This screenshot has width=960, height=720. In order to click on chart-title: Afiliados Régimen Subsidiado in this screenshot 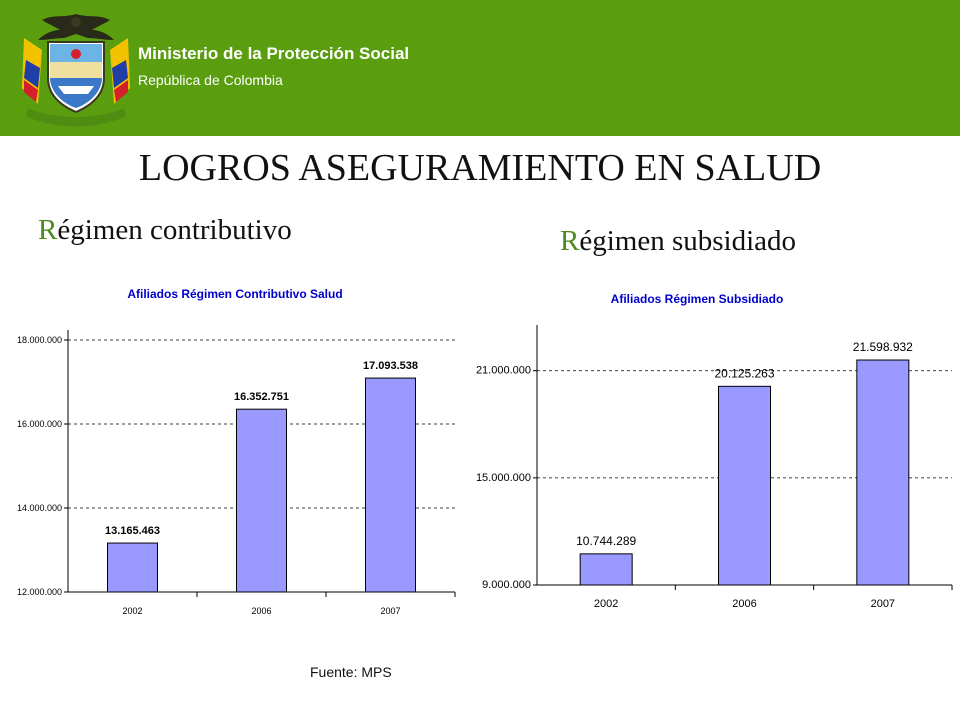, I will do `click(697, 299)`.